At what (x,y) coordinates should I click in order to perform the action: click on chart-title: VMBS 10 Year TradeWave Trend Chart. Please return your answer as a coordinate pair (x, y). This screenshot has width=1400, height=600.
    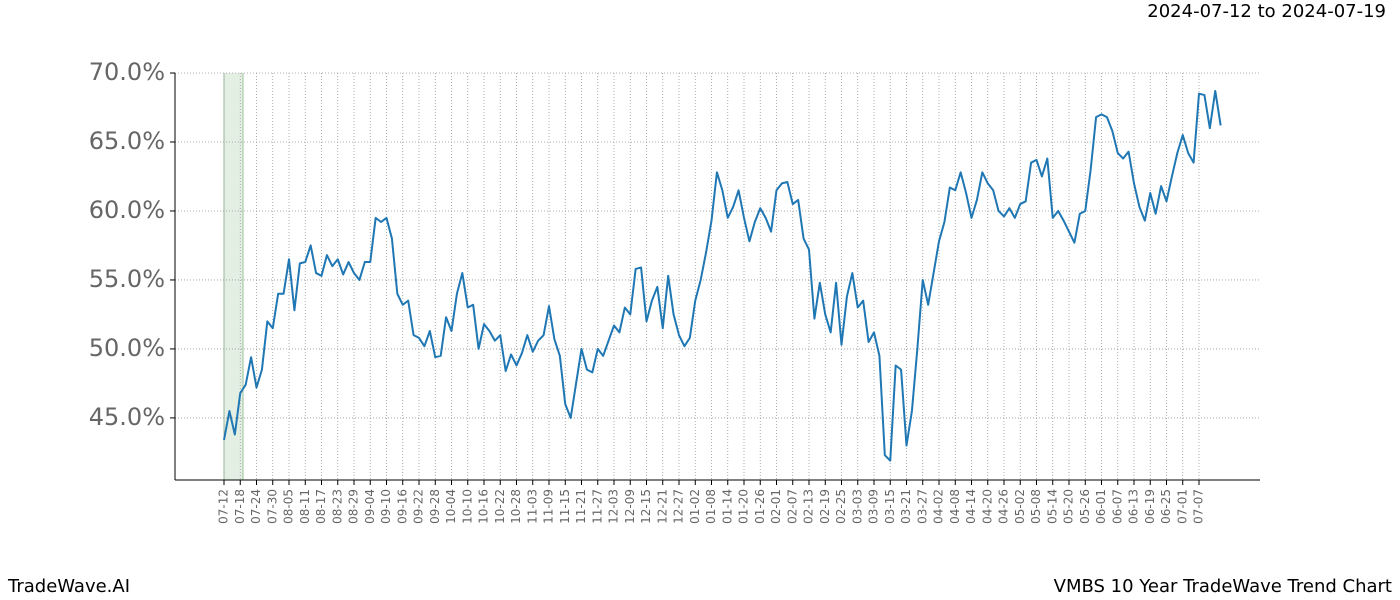
    Looking at the image, I should click on (1223, 586).